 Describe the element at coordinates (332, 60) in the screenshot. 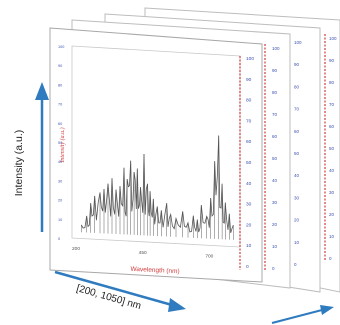

I see `p3-tick-90: 90` at that location.